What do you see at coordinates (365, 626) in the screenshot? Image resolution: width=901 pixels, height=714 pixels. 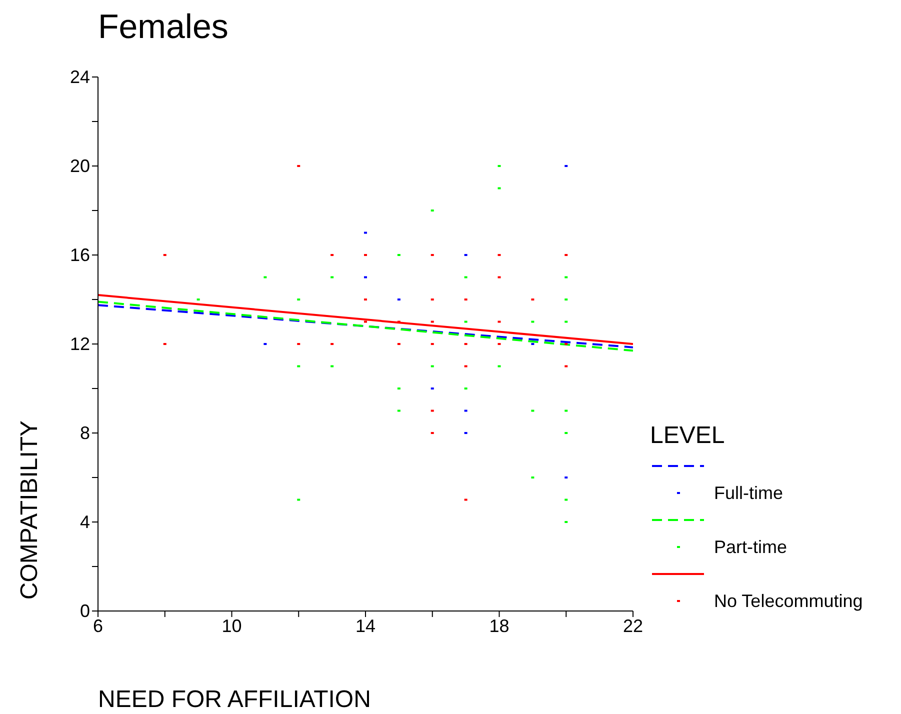 I see `x-tick-label: 14` at bounding box center [365, 626].